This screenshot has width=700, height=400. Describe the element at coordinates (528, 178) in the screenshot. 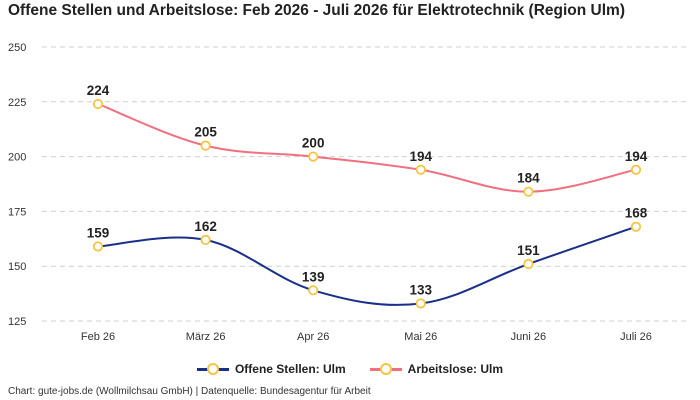

I see `data-label: 184` at that location.